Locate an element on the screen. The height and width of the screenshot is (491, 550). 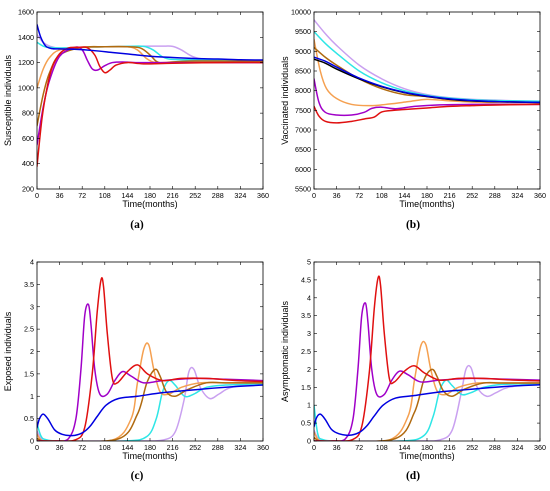
y-tick-label: 800 is located at coordinates (28, 113).